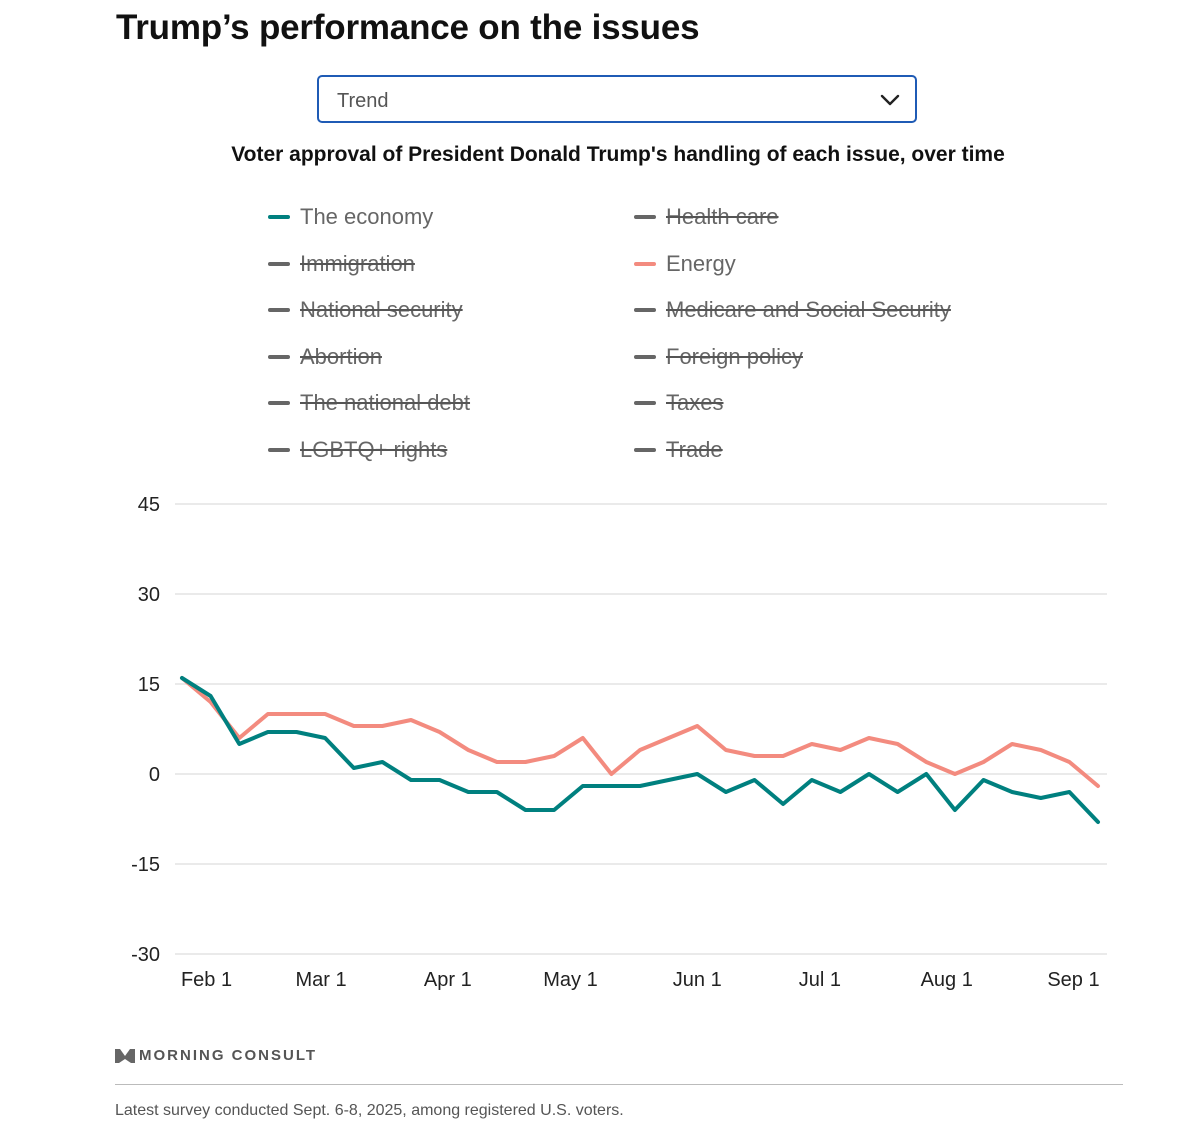 Image resolution: width=1200 pixels, height=1148 pixels. I want to click on morning-consult-mark-icon, so click(125, 1056).